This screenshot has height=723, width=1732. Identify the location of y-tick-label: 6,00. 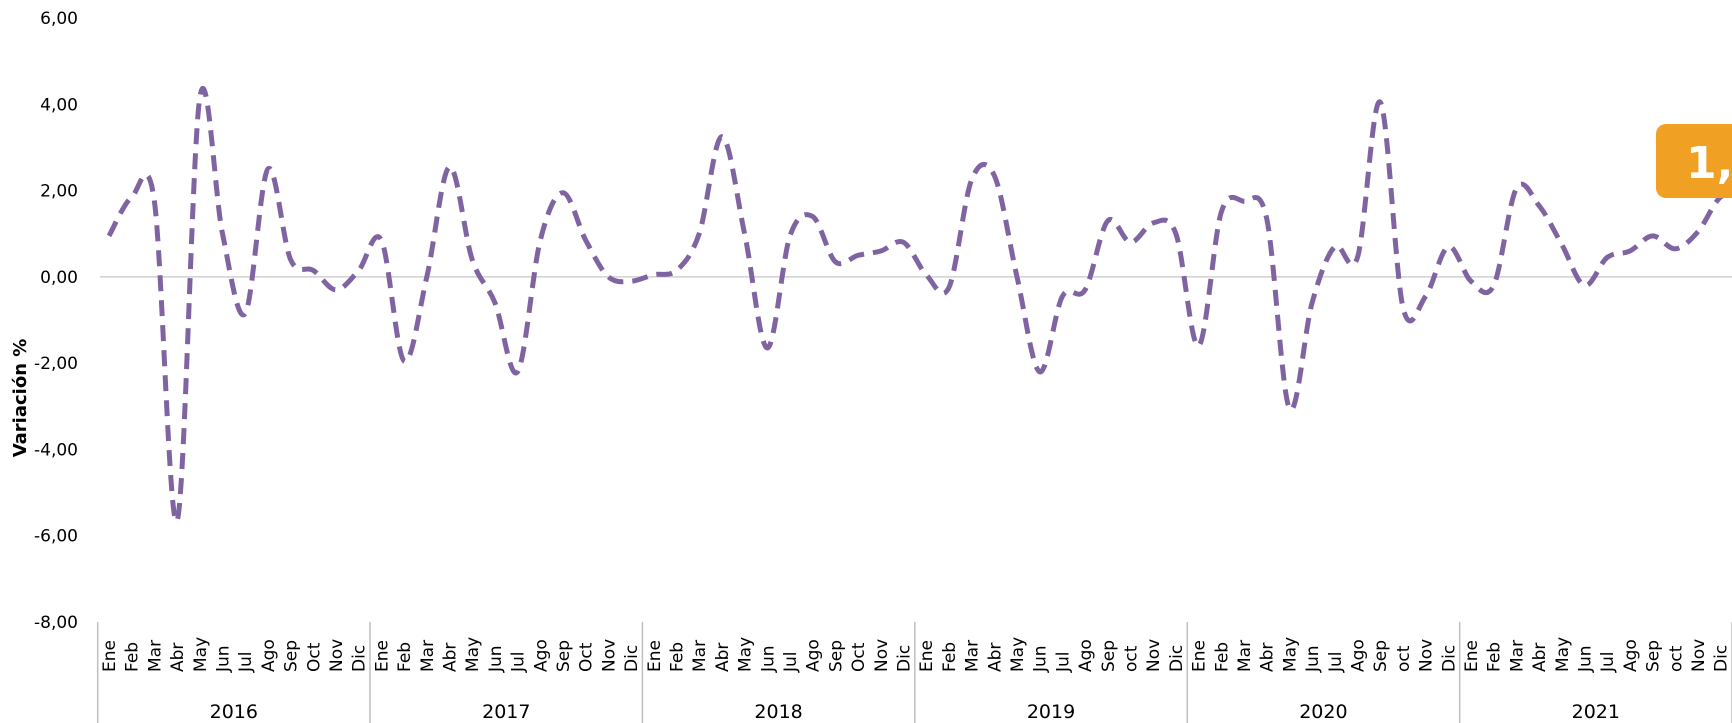
(59, 19).